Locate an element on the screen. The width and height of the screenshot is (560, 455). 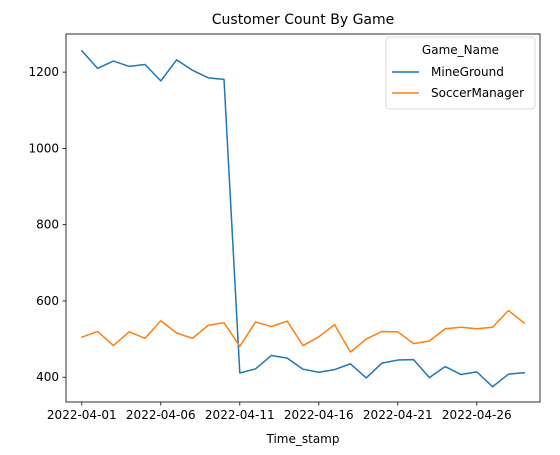
legend-box is located at coordinates (460, 73).